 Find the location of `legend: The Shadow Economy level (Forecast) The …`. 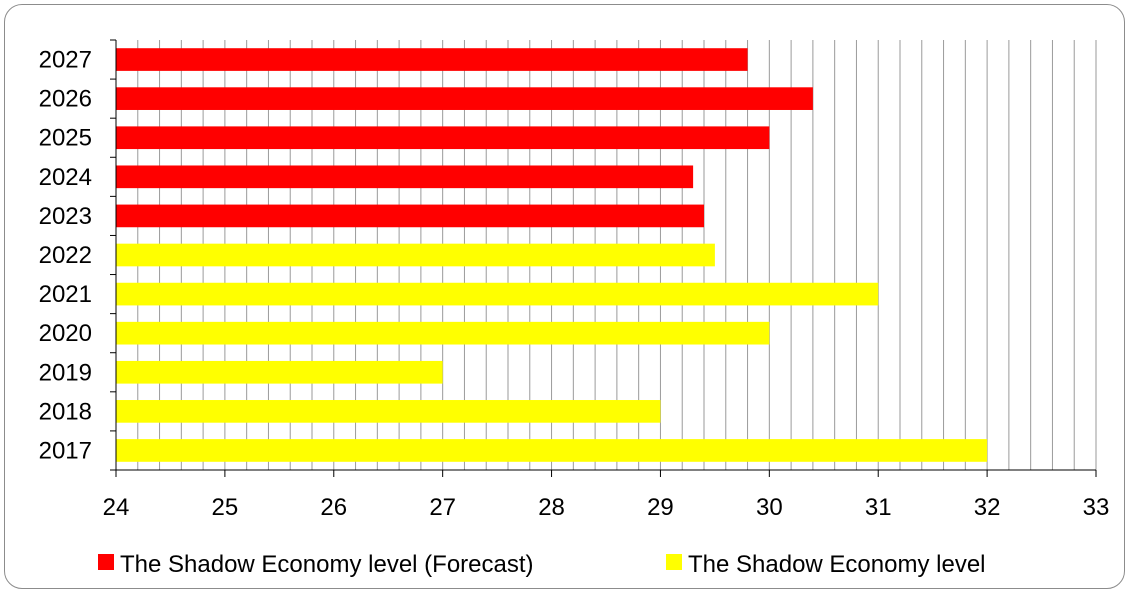

legend: The Shadow Economy level (Forecast) The … is located at coordinates (542, 564).